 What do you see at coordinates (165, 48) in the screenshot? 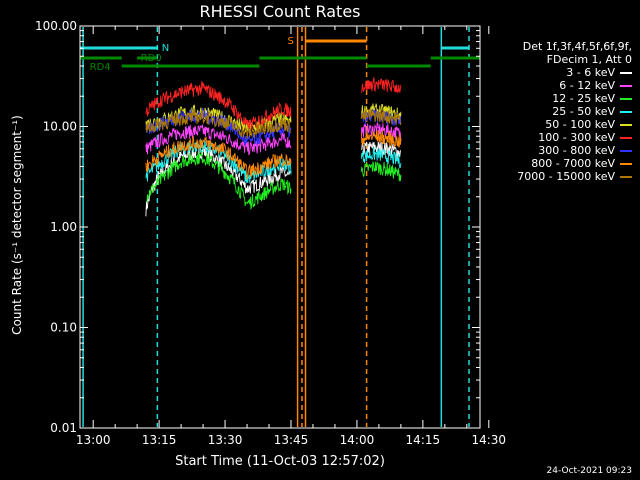
I see `flag-annotation: N` at bounding box center [165, 48].